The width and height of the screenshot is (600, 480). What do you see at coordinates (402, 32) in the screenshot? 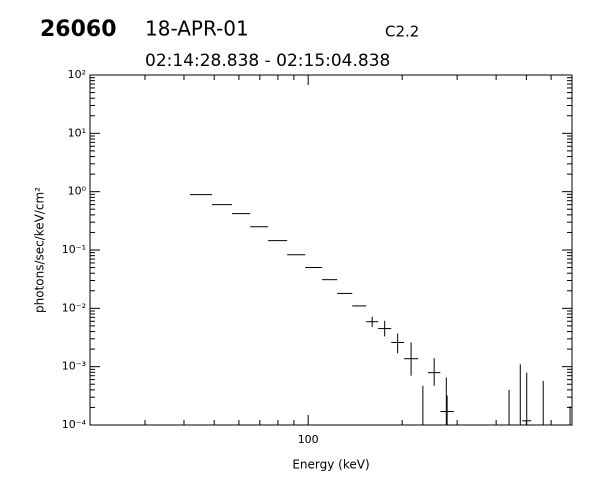
I see `flare-class: C2.2` at bounding box center [402, 32].